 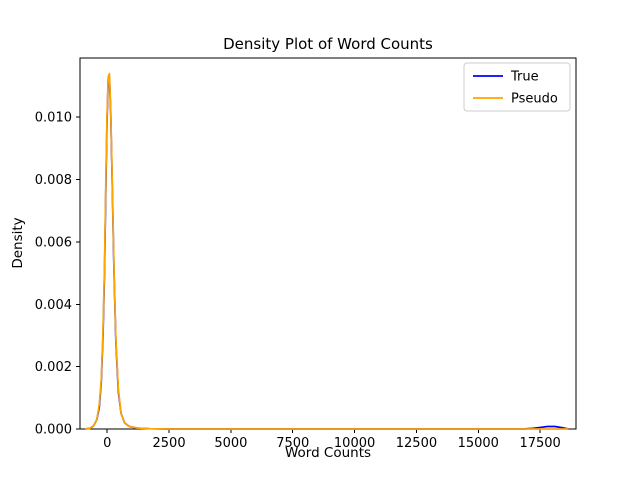 I want to click on x-axis-label: Word Counts, so click(x=328, y=453).